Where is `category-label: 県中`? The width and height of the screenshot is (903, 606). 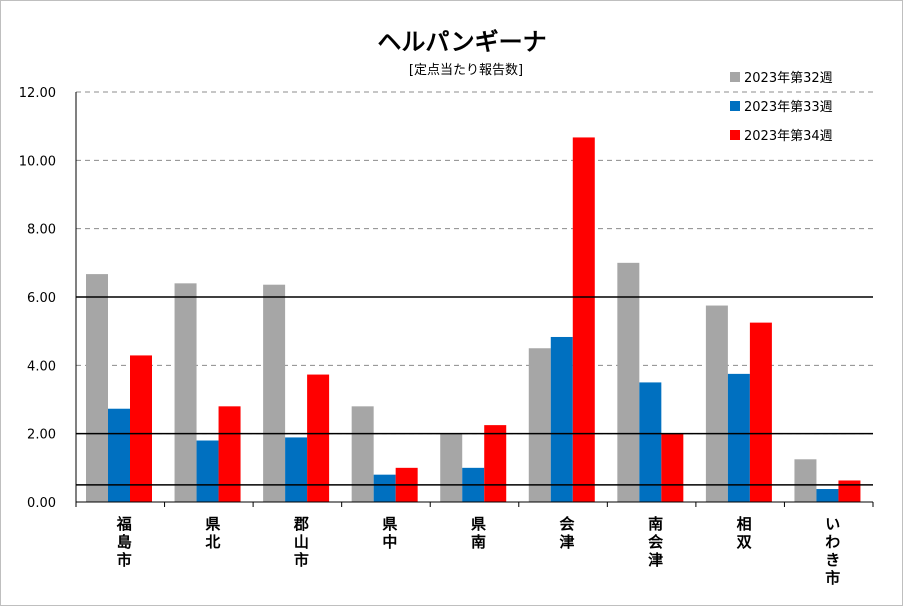
category-label: 県中 is located at coordinates (389, 533).